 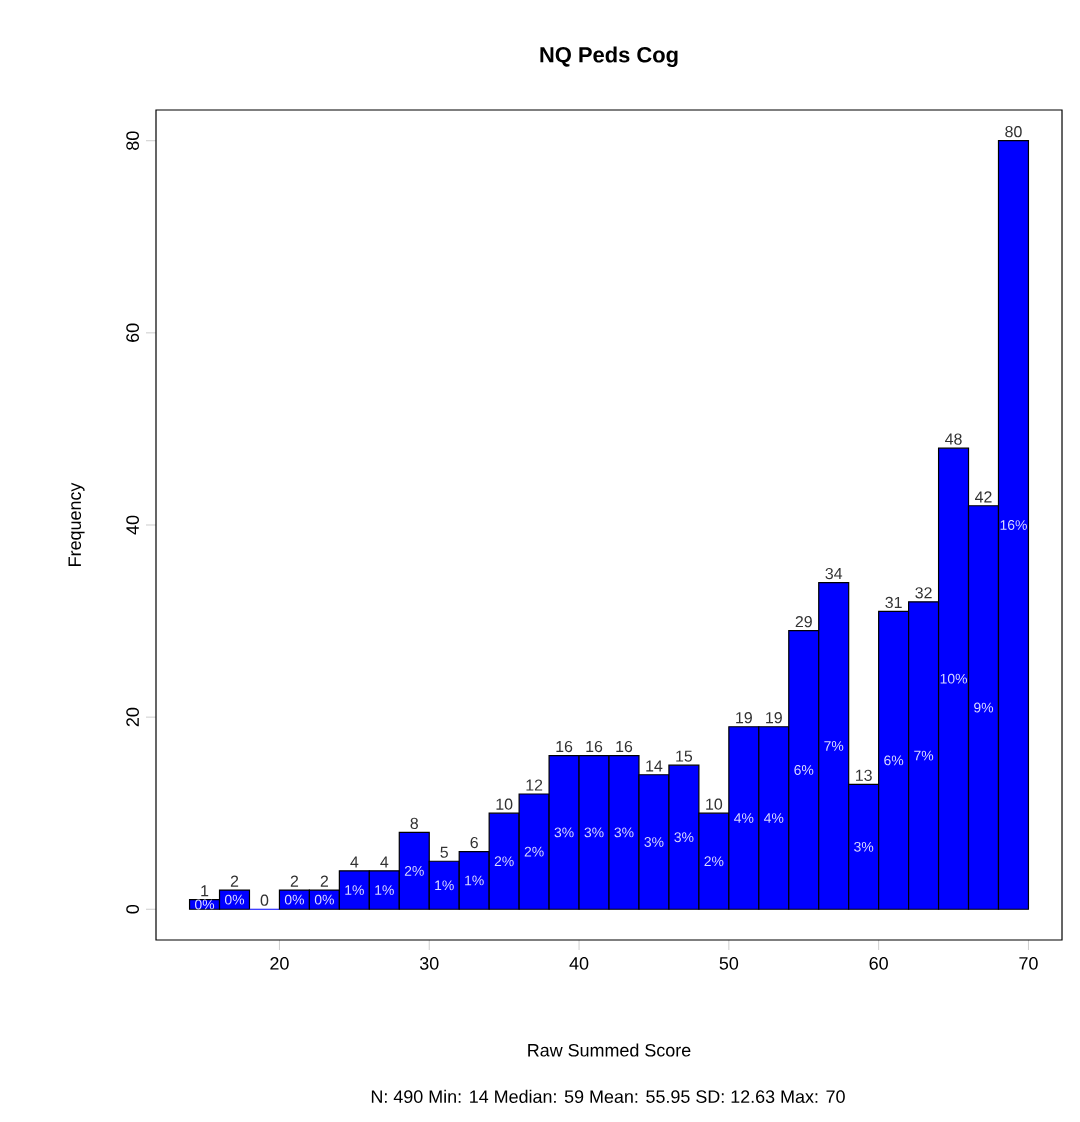 What do you see at coordinates (132, 909) in the screenshot?
I see `y-tick-label: 0` at bounding box center [132, 909].